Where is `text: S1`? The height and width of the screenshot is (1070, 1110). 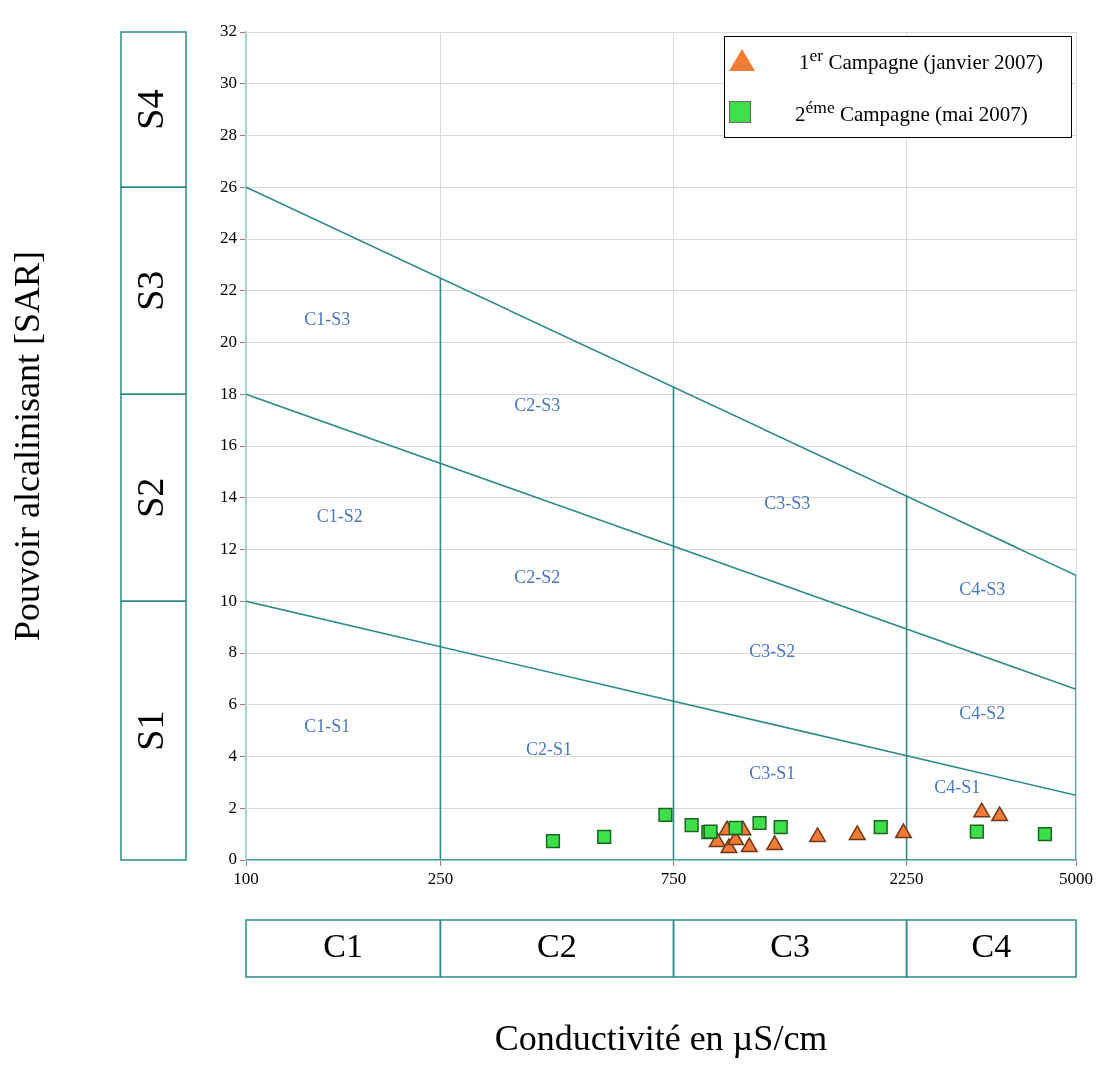 text: S1 is located at coordinates (150, 730).